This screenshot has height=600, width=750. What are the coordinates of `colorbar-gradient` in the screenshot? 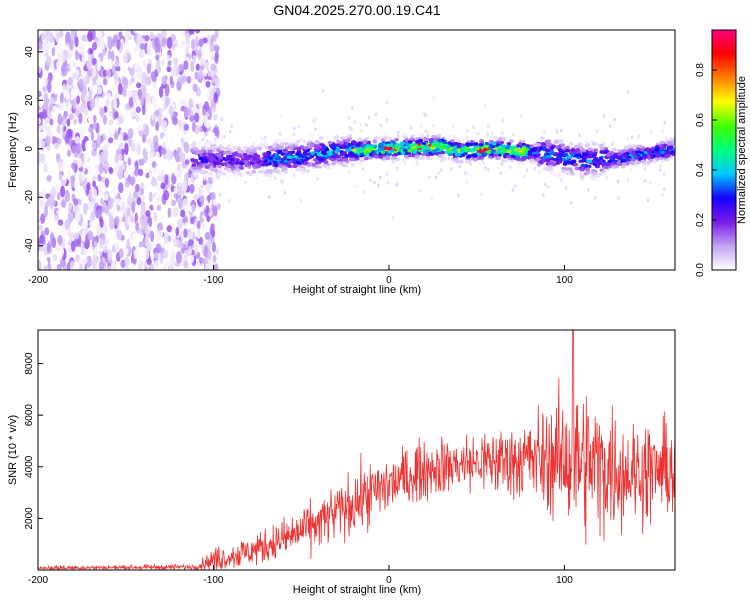 It's located at (724, 150).